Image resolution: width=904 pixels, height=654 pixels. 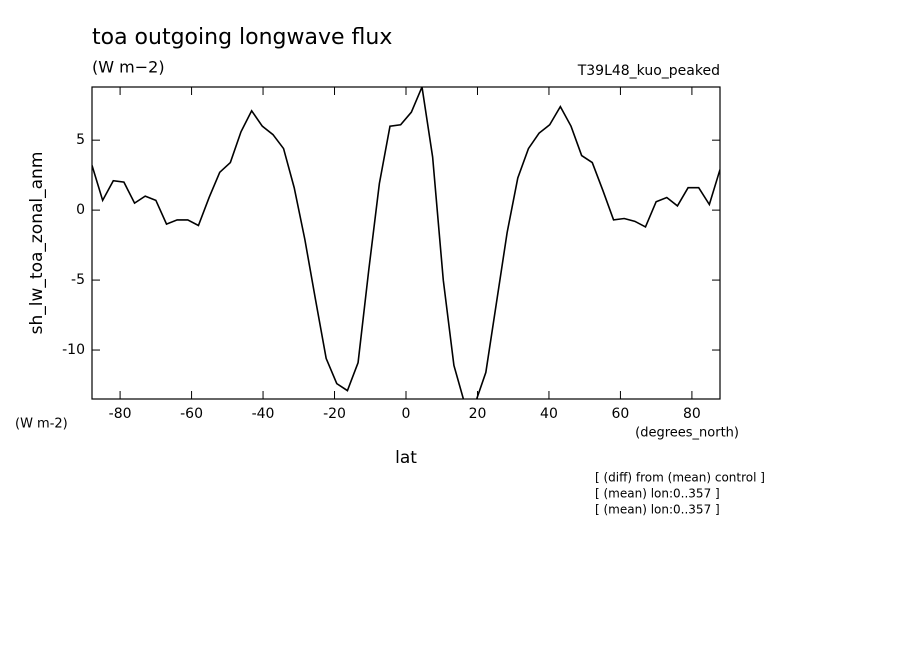 What do you see at coordinates (406, 458) in the screenshot?
I see `x-axis-label: lat` at bounding box center [406, 458].